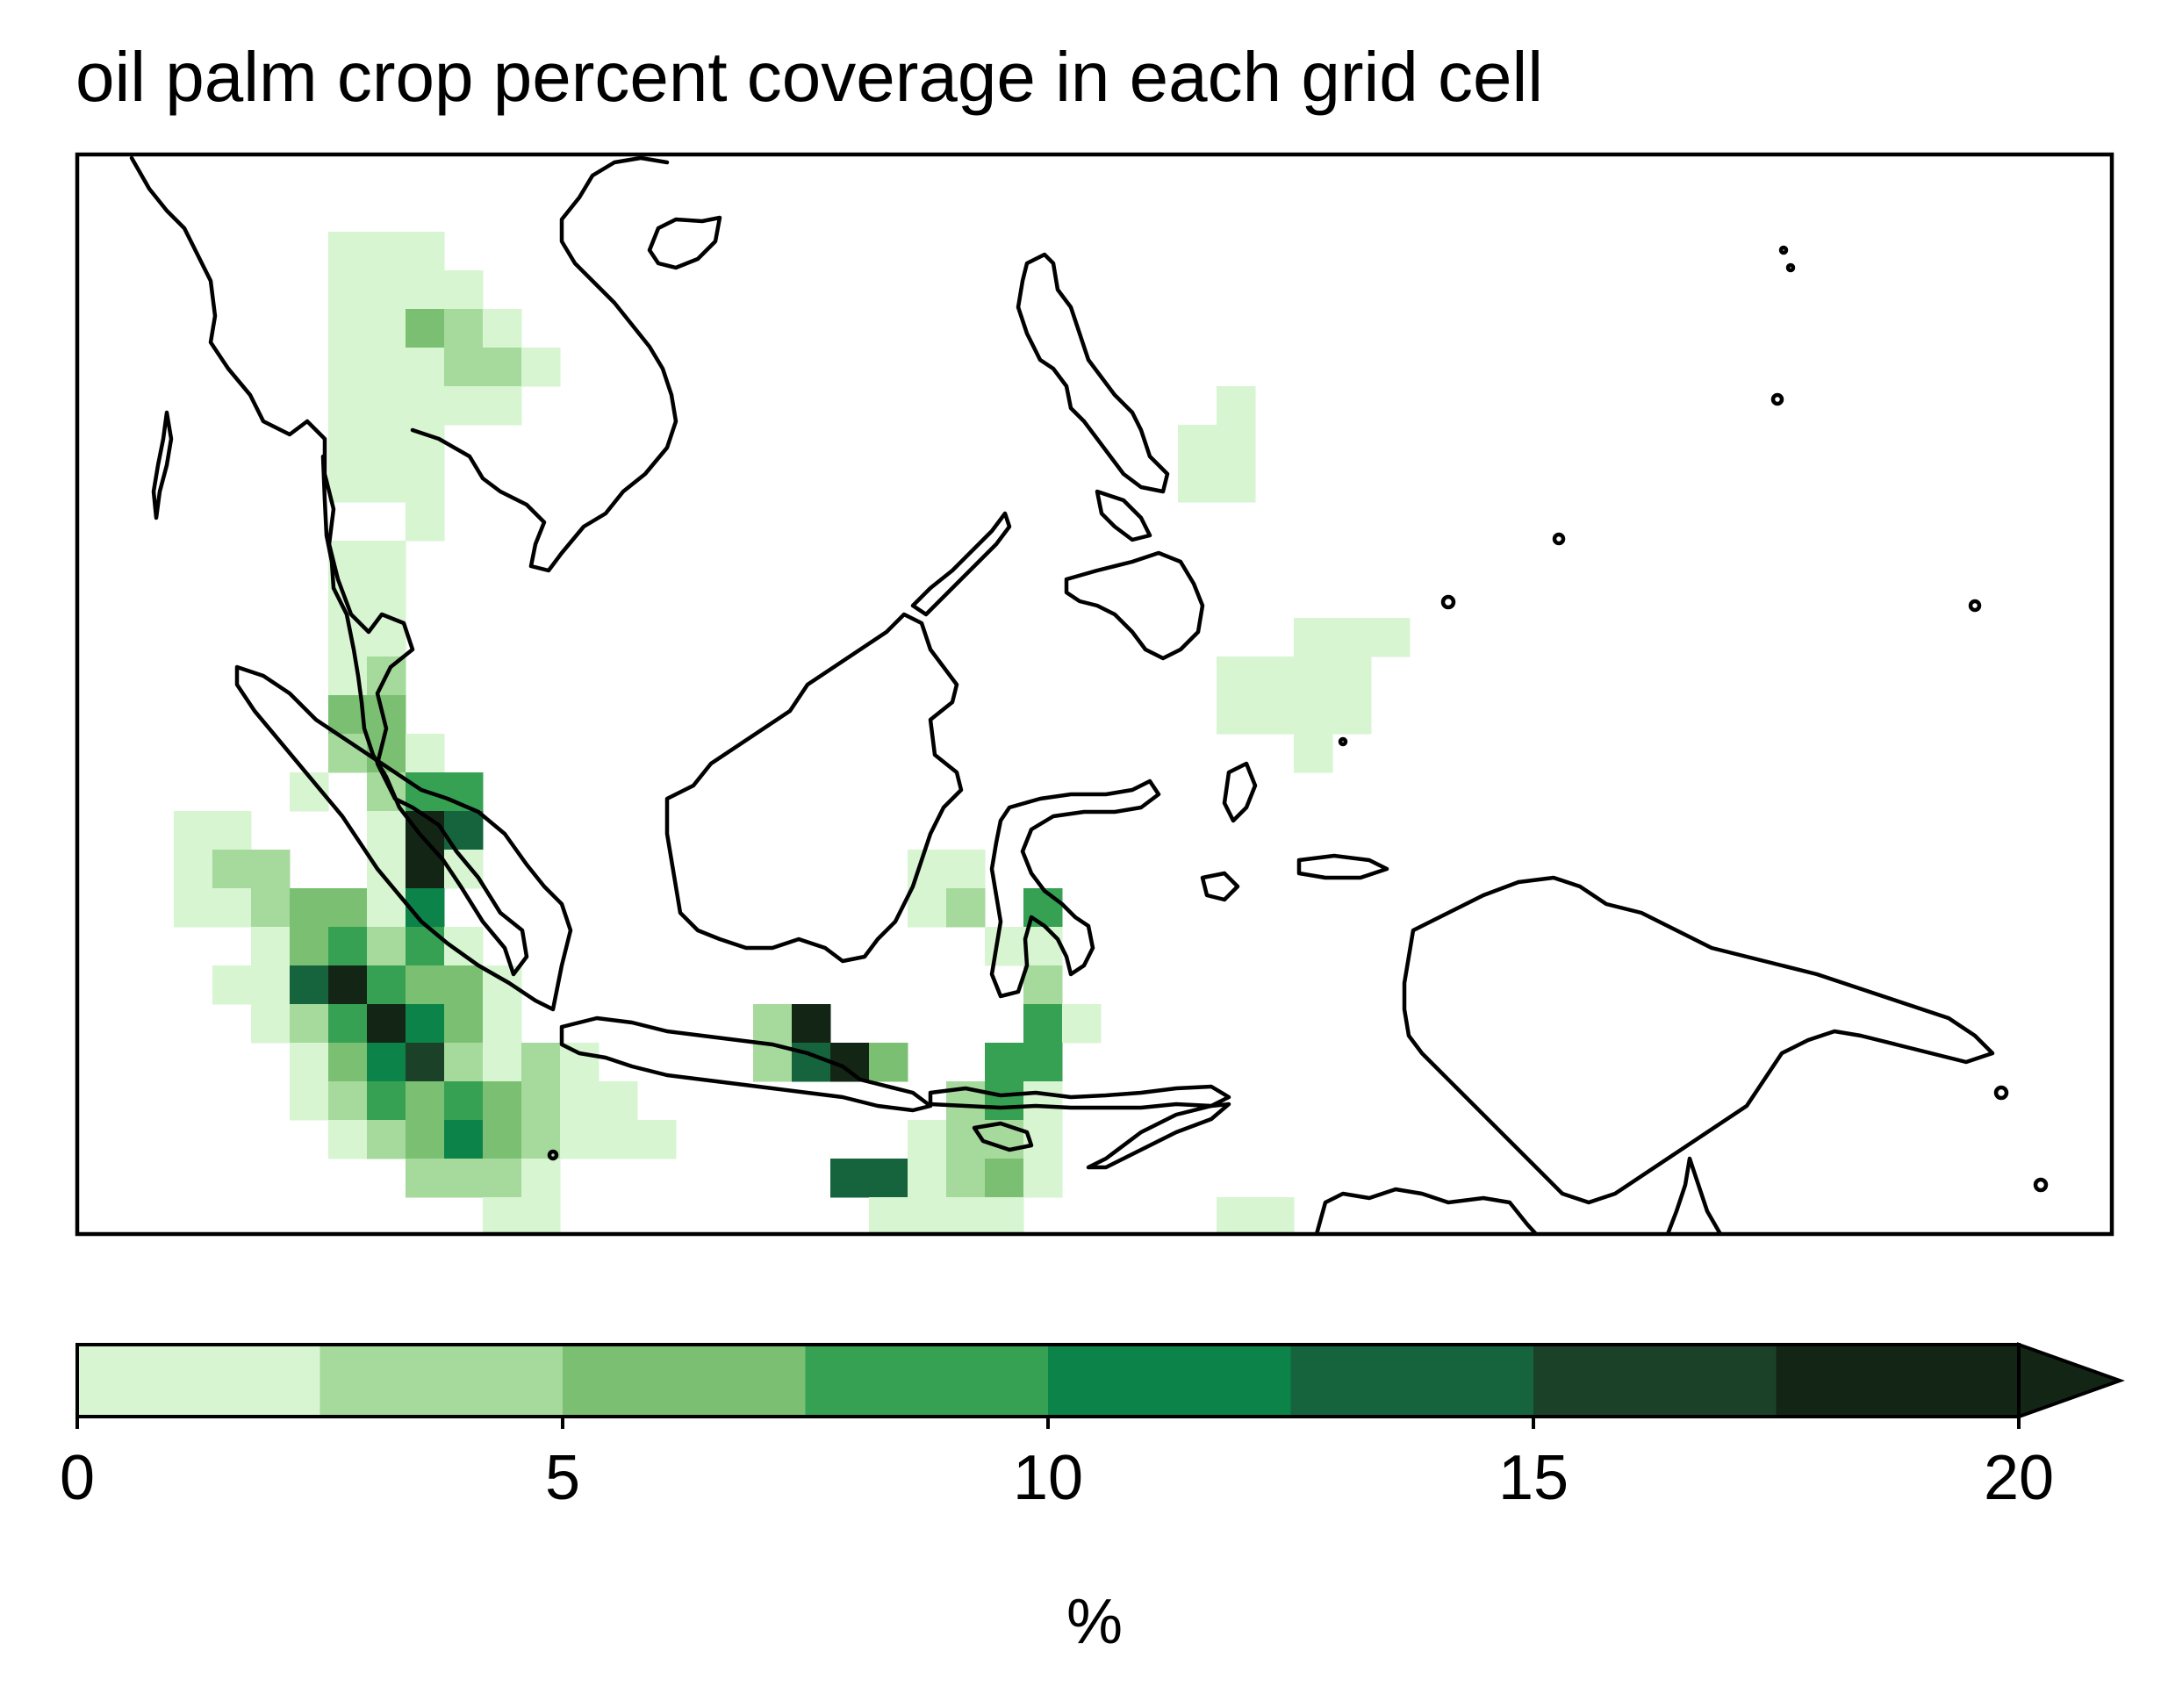  I want to click on coast-sulawesi, so click(1075, 889).